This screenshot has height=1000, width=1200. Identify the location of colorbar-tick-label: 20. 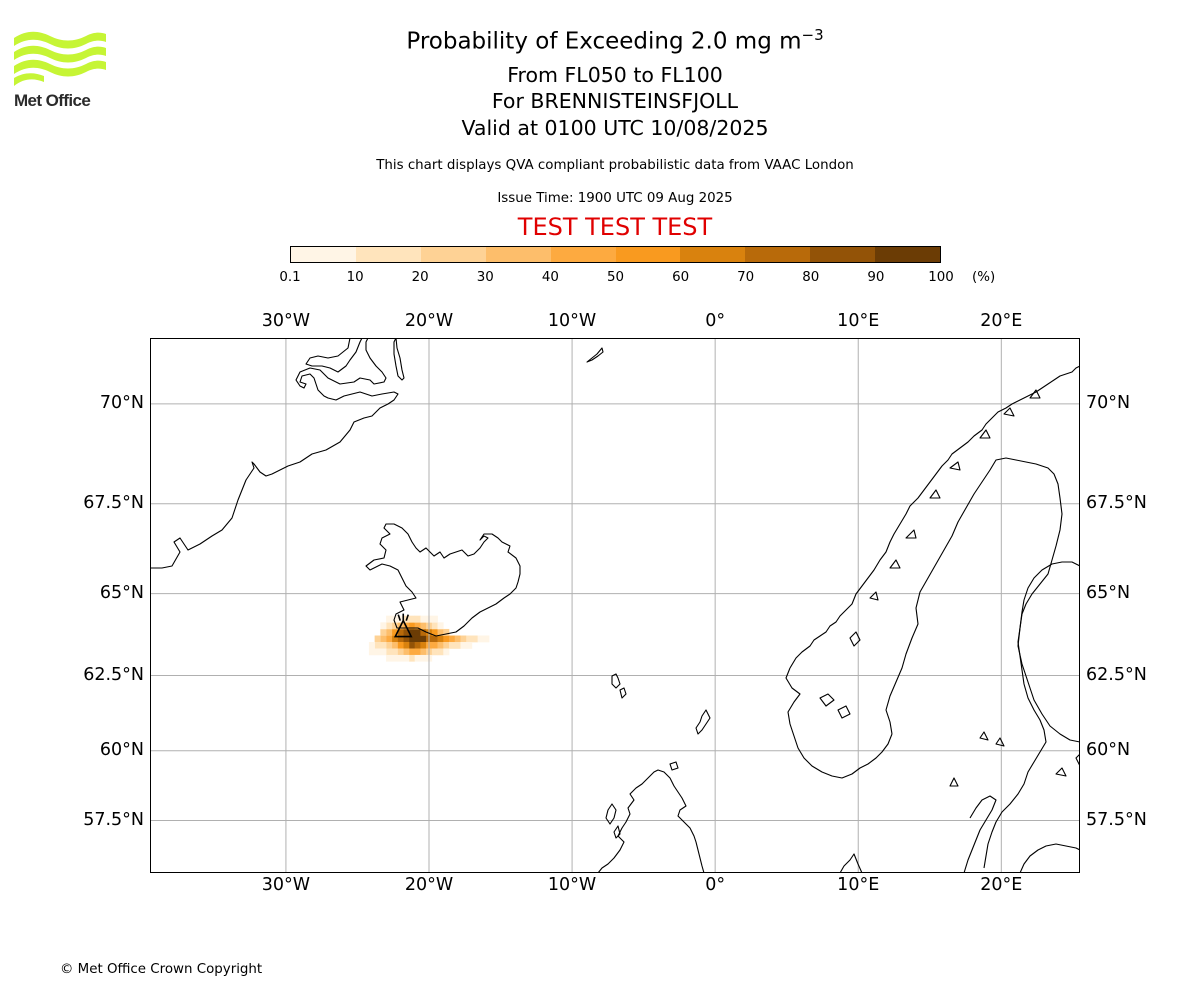
(420, 277).